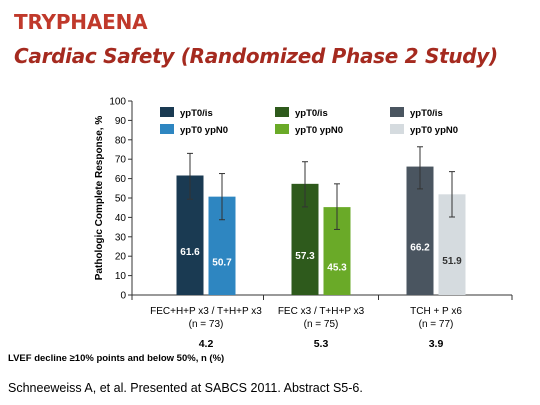 This screenshot has width=540, height=405. I want to click on x-category-label: TCH + P x6, so click(436, 311).